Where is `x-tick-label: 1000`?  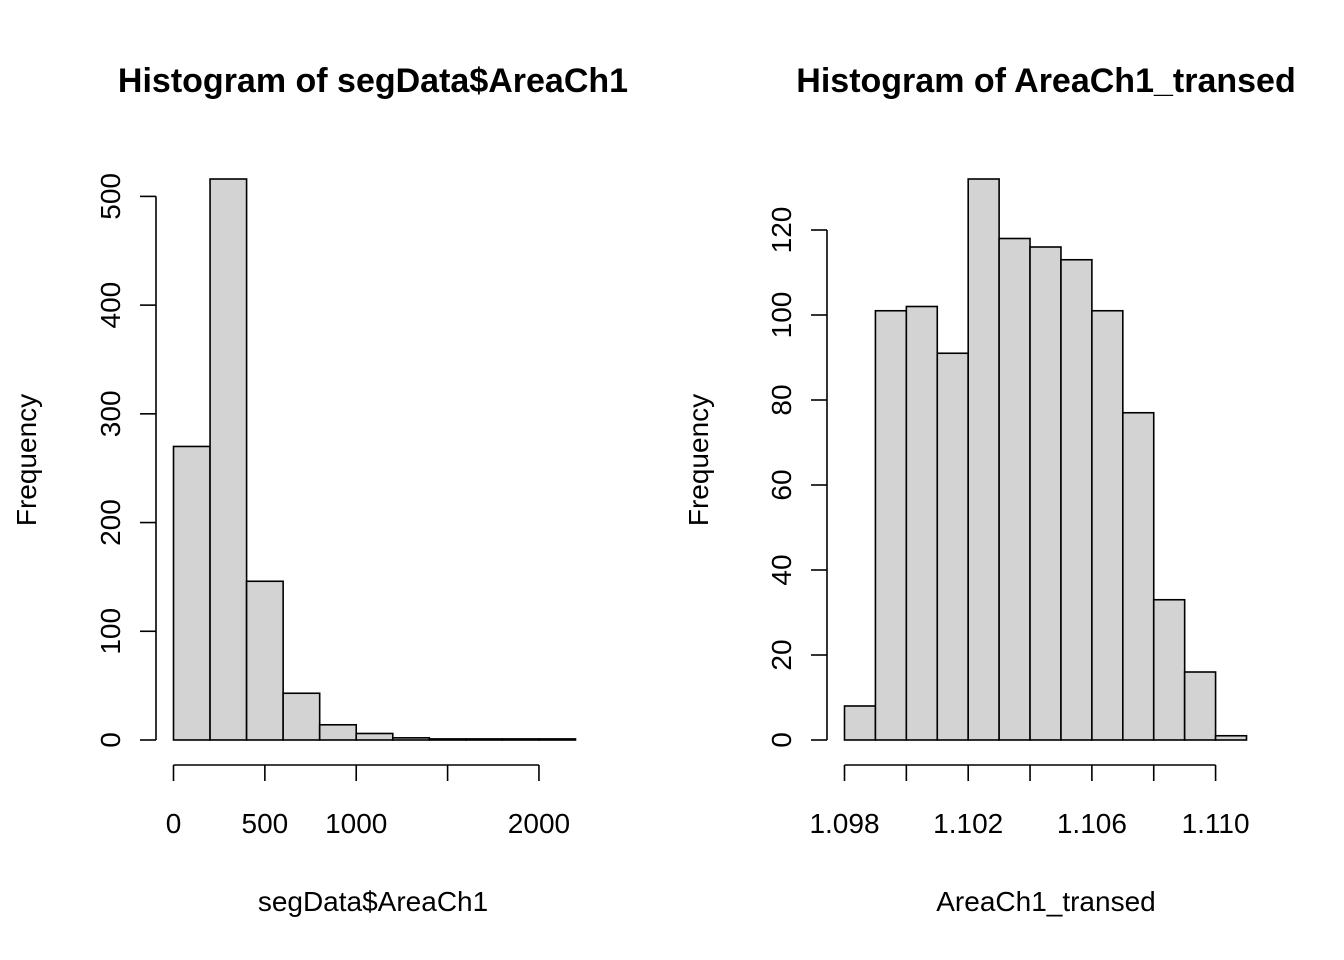 x-tick-label: 1000 is located at coordinates (356, 823).